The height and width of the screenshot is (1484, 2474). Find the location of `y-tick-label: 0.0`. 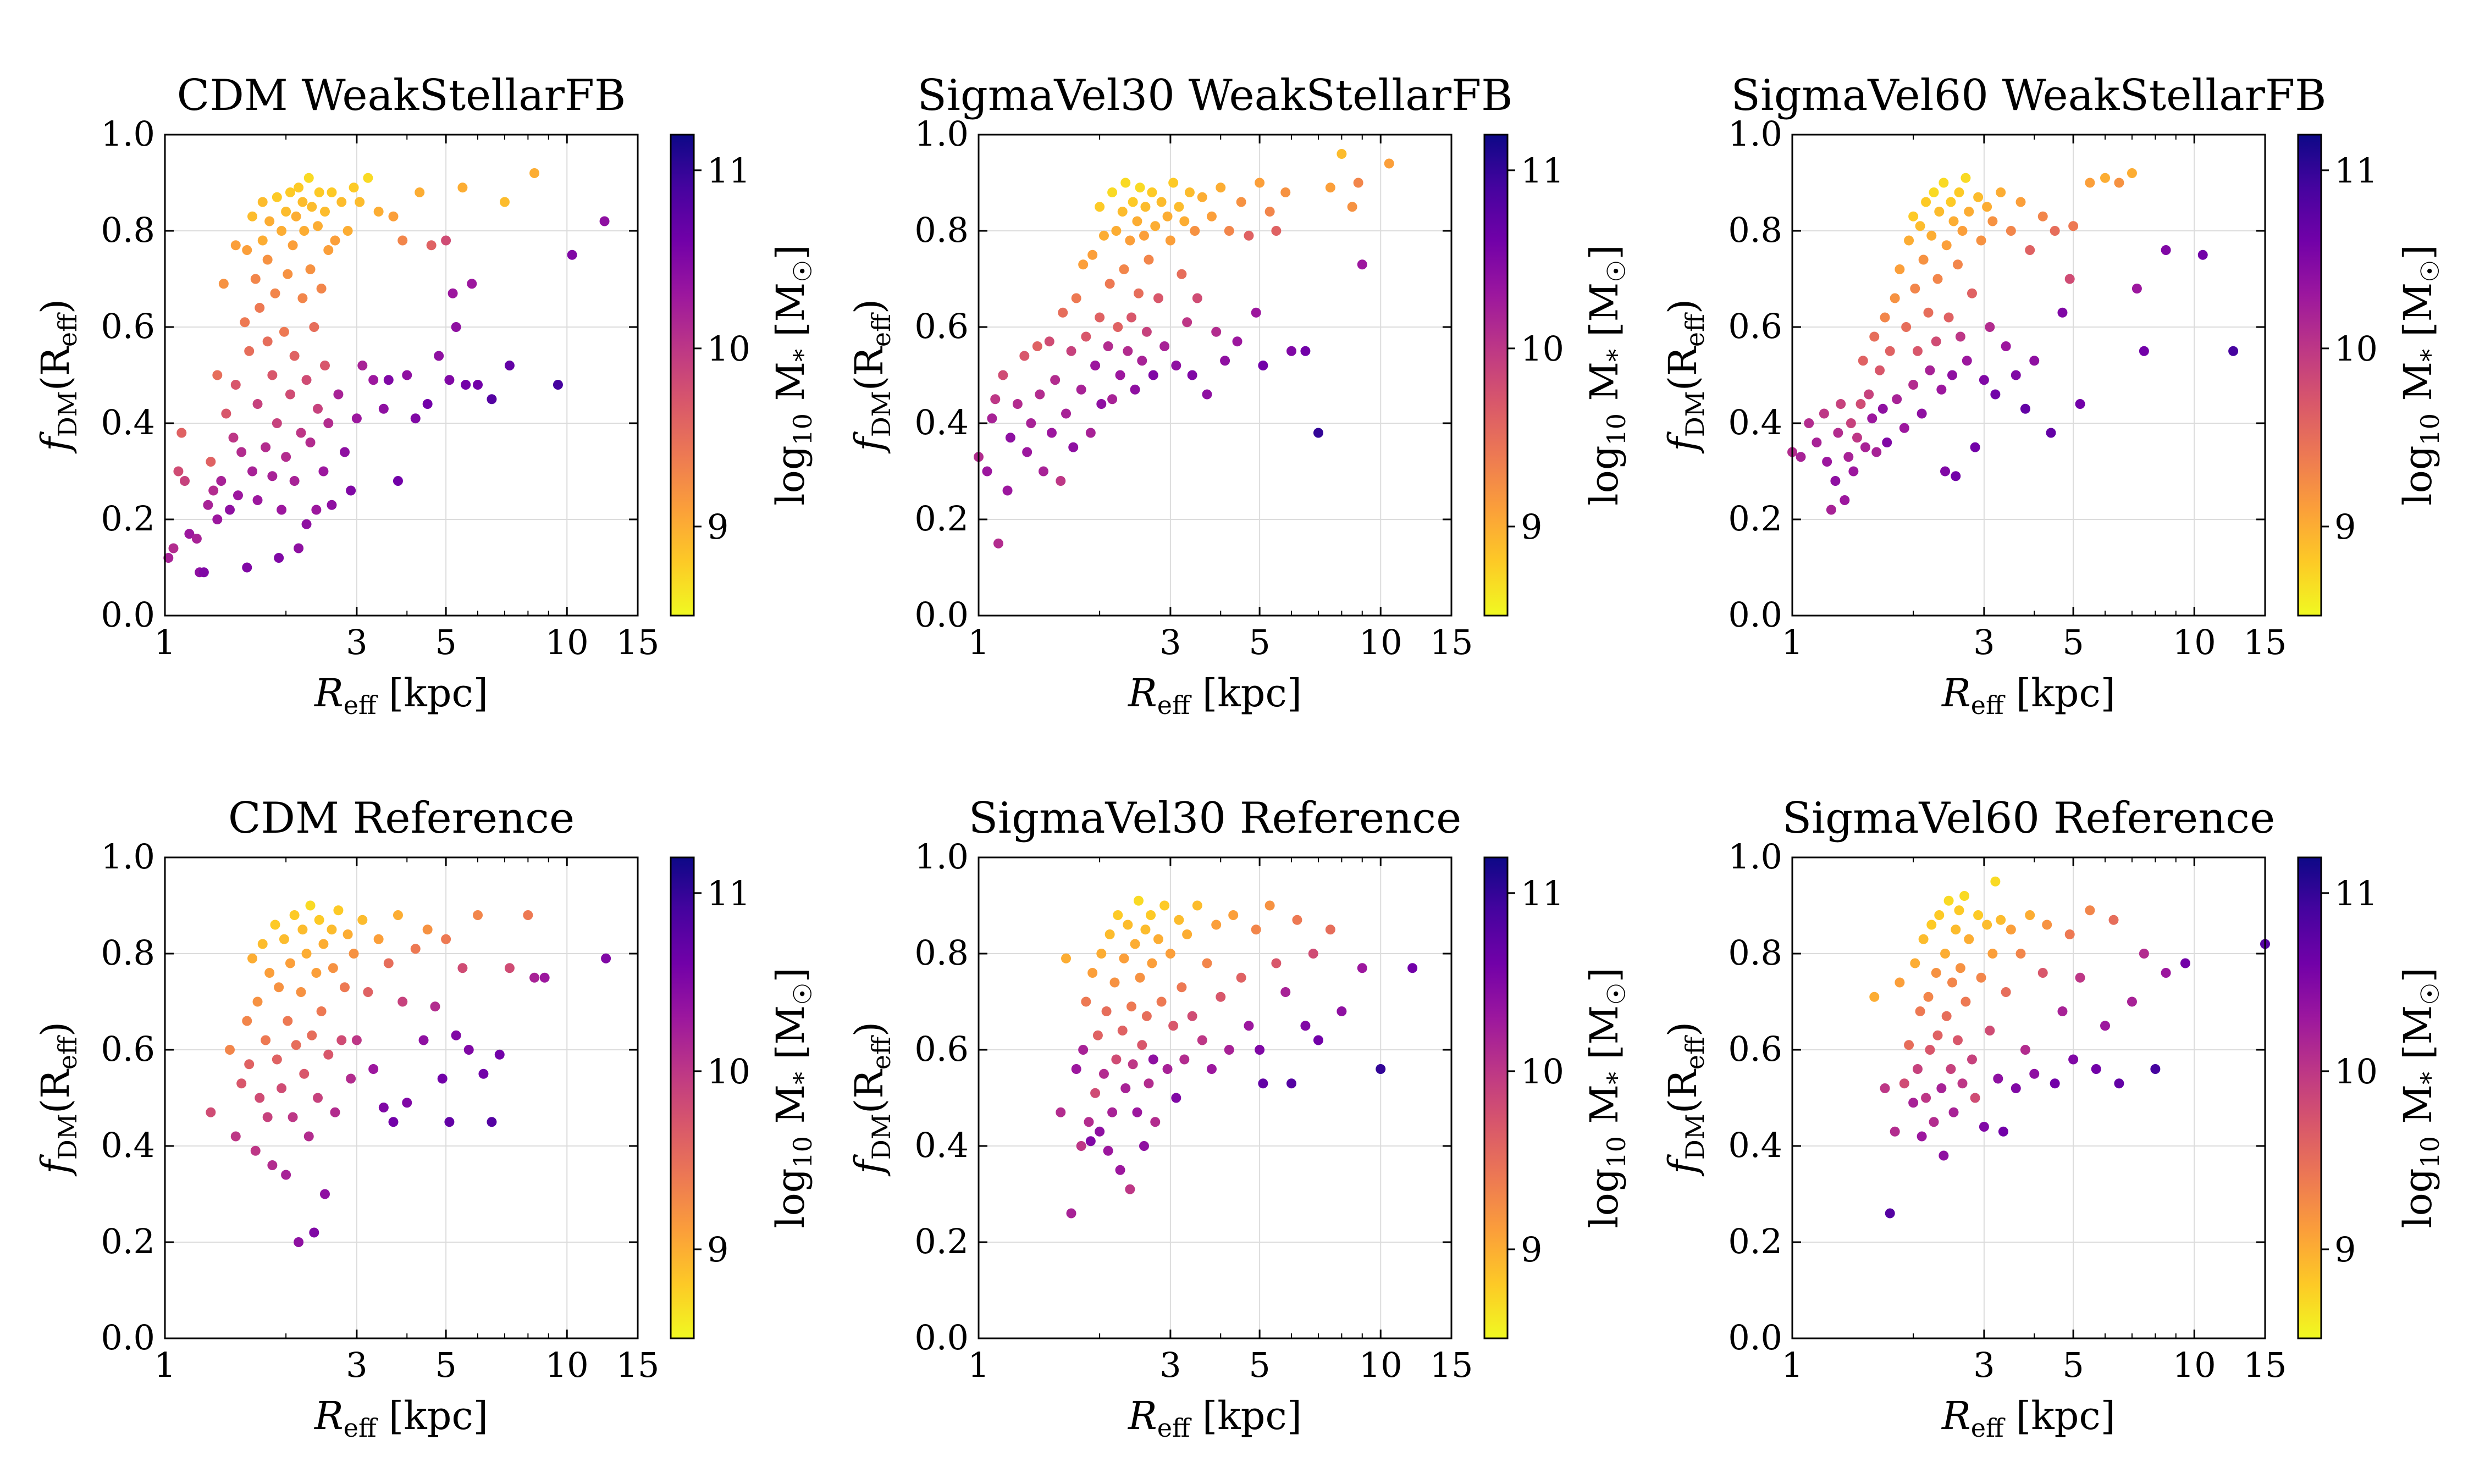

y-tick-label: 0.0 is located at coordinates (128, 1337).